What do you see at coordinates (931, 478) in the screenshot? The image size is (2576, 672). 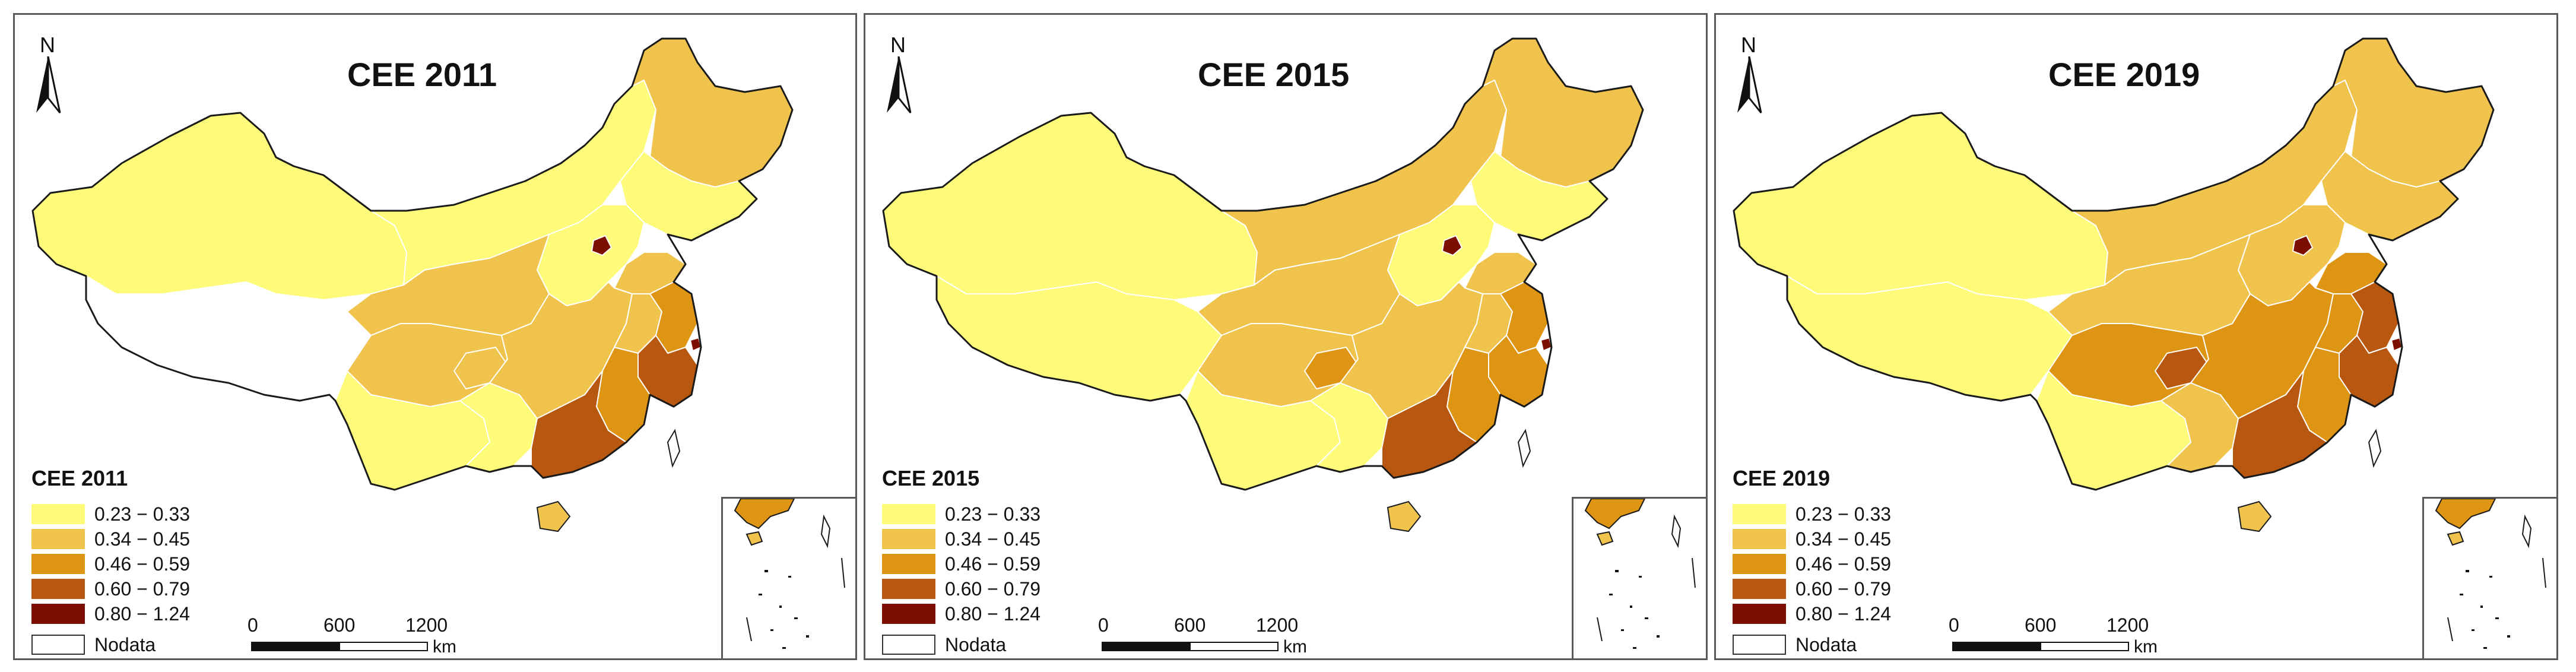 I see `legend-title: CEE 2015` at bounding box center [931, 478].